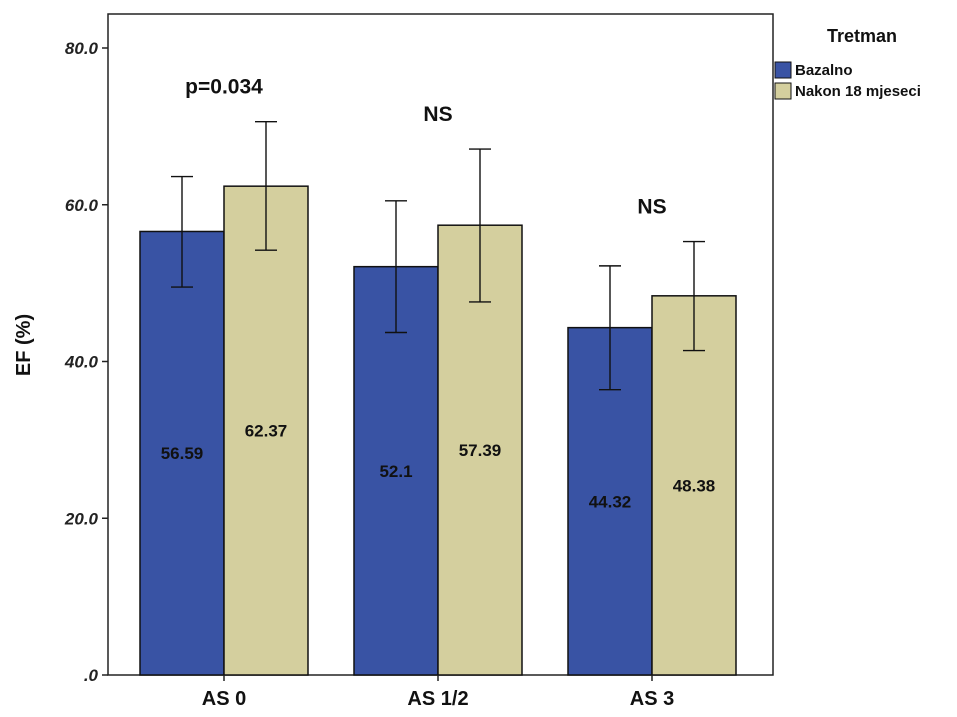 The image size is (957, 717). Describe the element at coordinates (395, 471) in the screenshot. I see `bar-value-label: 52.1` at that location.